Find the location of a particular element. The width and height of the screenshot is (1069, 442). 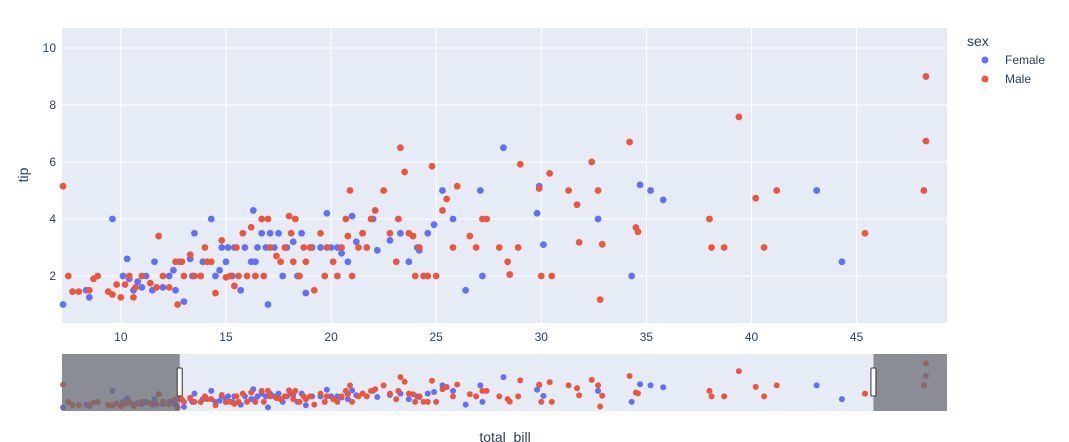

x-tick-label: 15 is located at coordinates (226, 337).